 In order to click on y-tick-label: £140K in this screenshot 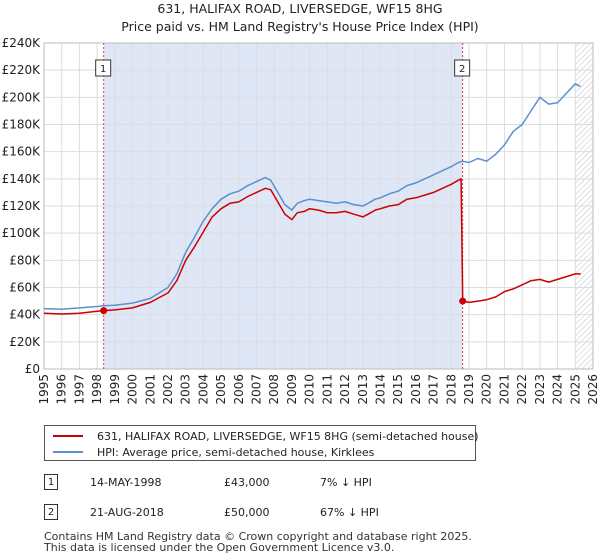, I will do `click(22, 179)`.